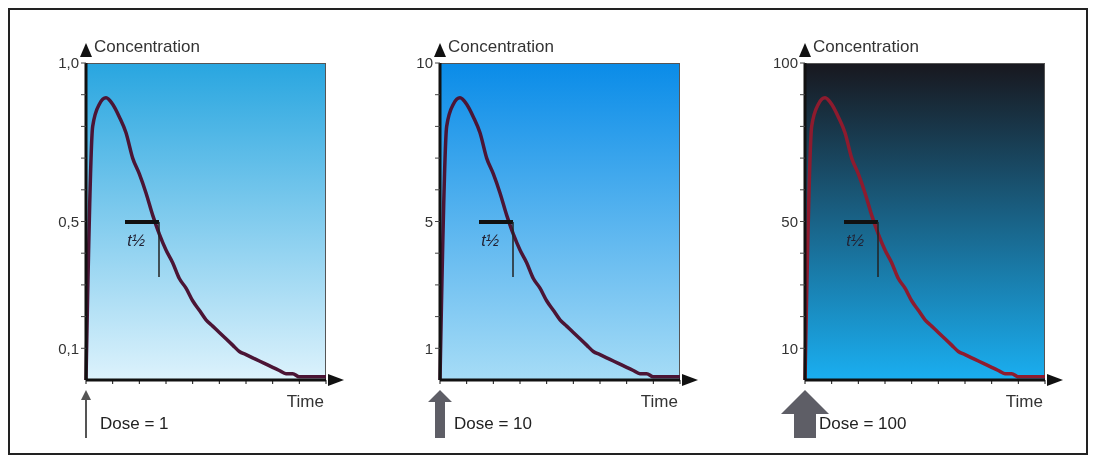 This screenshot has width=1096, height=463. What do you see at coordinates (493, 424) in the screenshot?
I see `text: Dose = 10` at bounding box center [493, 424].